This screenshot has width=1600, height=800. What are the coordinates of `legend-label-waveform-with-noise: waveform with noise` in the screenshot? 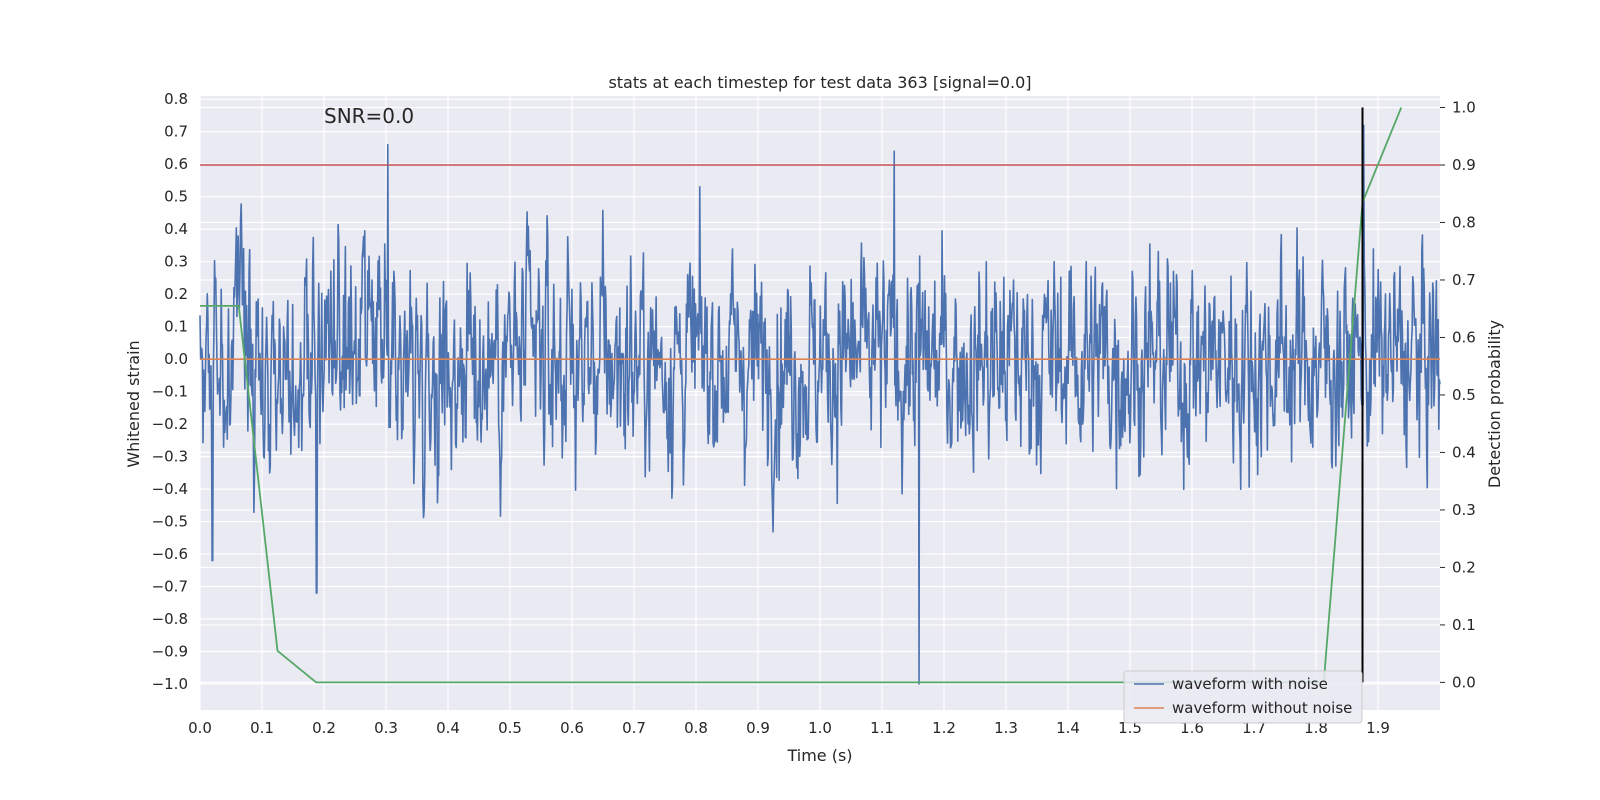 It's located at (1250, 684).